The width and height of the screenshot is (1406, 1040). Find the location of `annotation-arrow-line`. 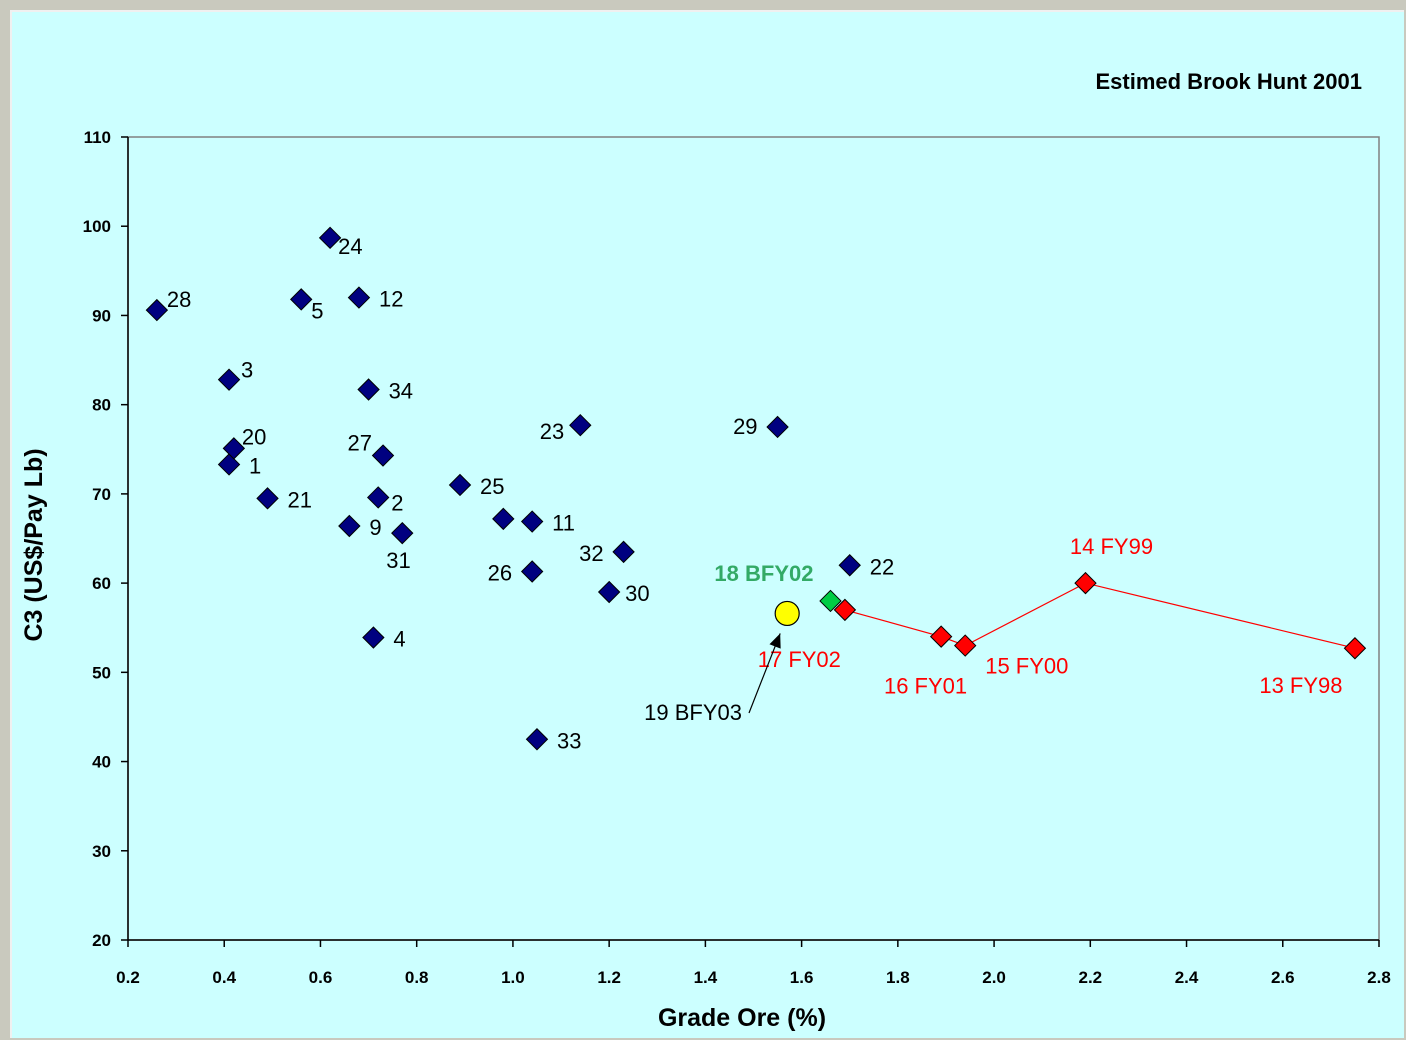

annotation-arrow-line is located at coordinates (764, 673).